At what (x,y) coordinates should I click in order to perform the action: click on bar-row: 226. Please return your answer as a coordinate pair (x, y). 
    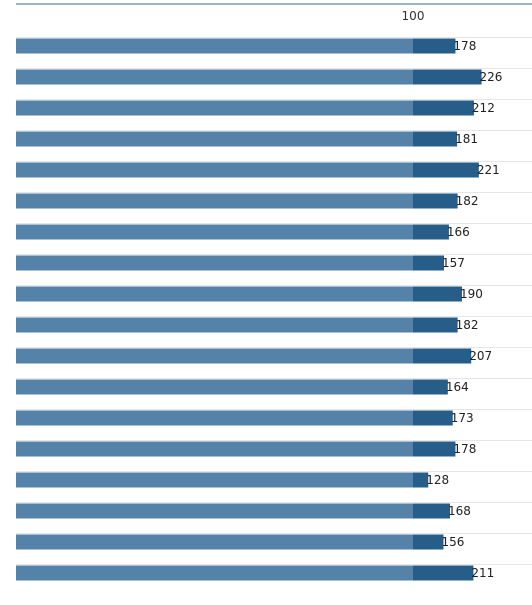
    Looking at the image, I should click on (274, 76).